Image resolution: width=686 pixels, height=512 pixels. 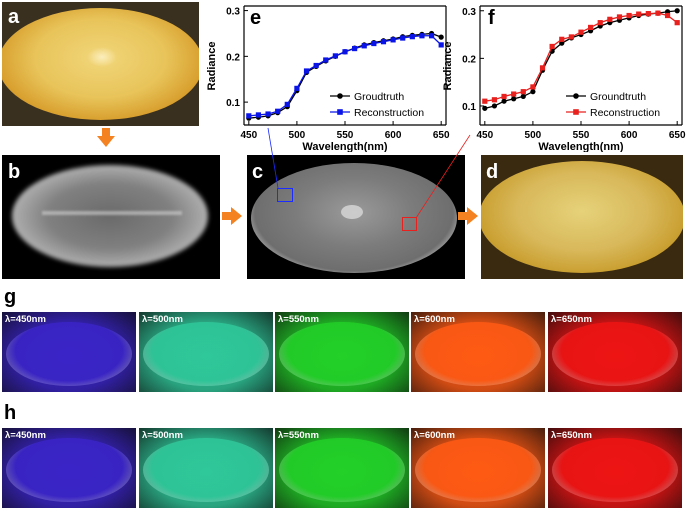 I want to click on row-g-tile-5: λ=650nm, so click(x=615, y=352).